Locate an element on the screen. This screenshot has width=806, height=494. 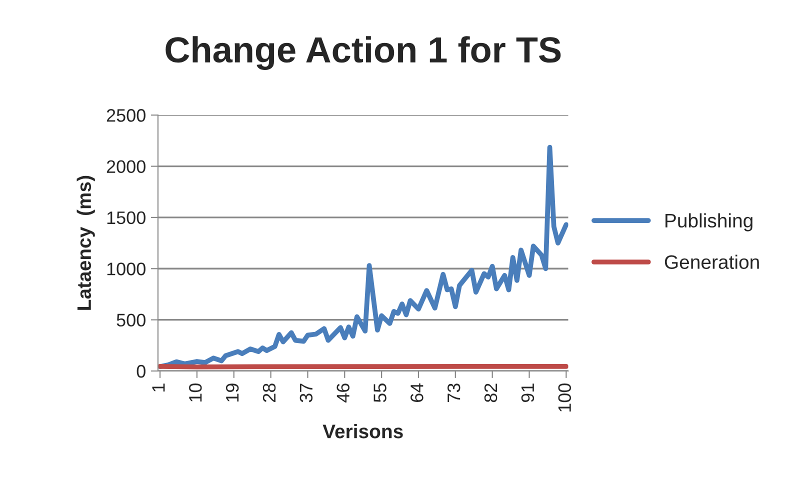
x-tick-label: 100 is located at coordinates (565, 398).